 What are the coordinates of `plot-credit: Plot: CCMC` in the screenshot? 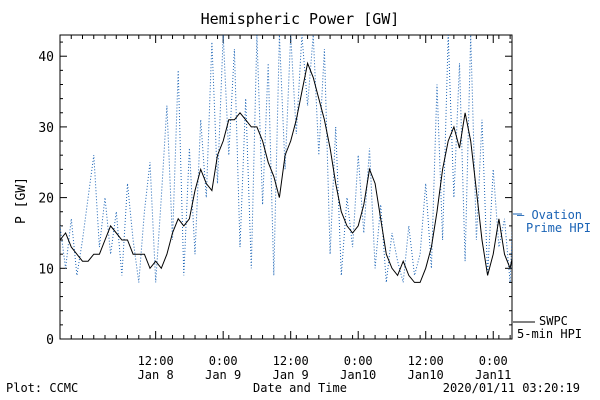 It's located at (42, 388).